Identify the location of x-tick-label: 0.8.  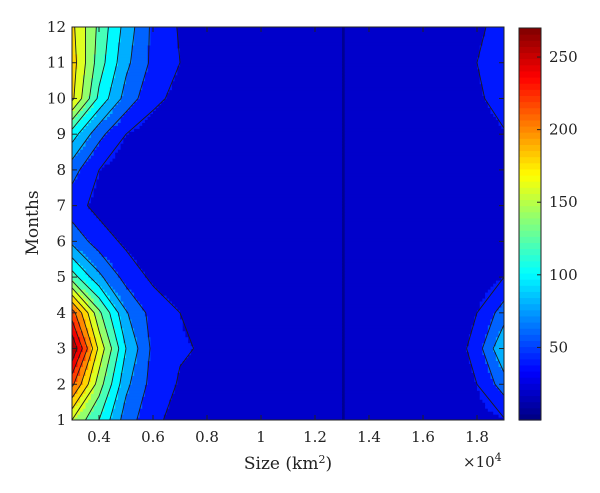
(207, 437).